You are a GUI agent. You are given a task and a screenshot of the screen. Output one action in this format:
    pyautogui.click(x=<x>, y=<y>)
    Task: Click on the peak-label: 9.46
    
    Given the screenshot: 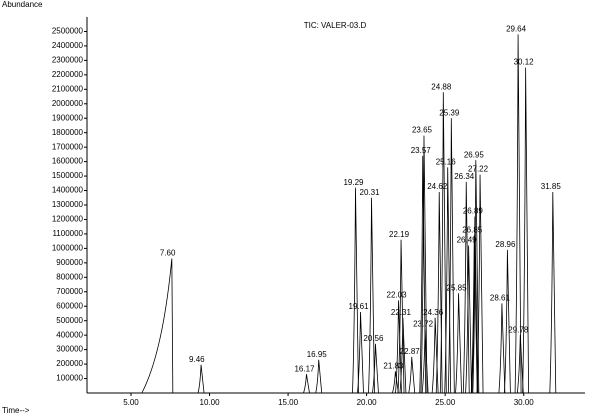 What is the action you would take?
    pyautogui.click(x=197, y=359)
    